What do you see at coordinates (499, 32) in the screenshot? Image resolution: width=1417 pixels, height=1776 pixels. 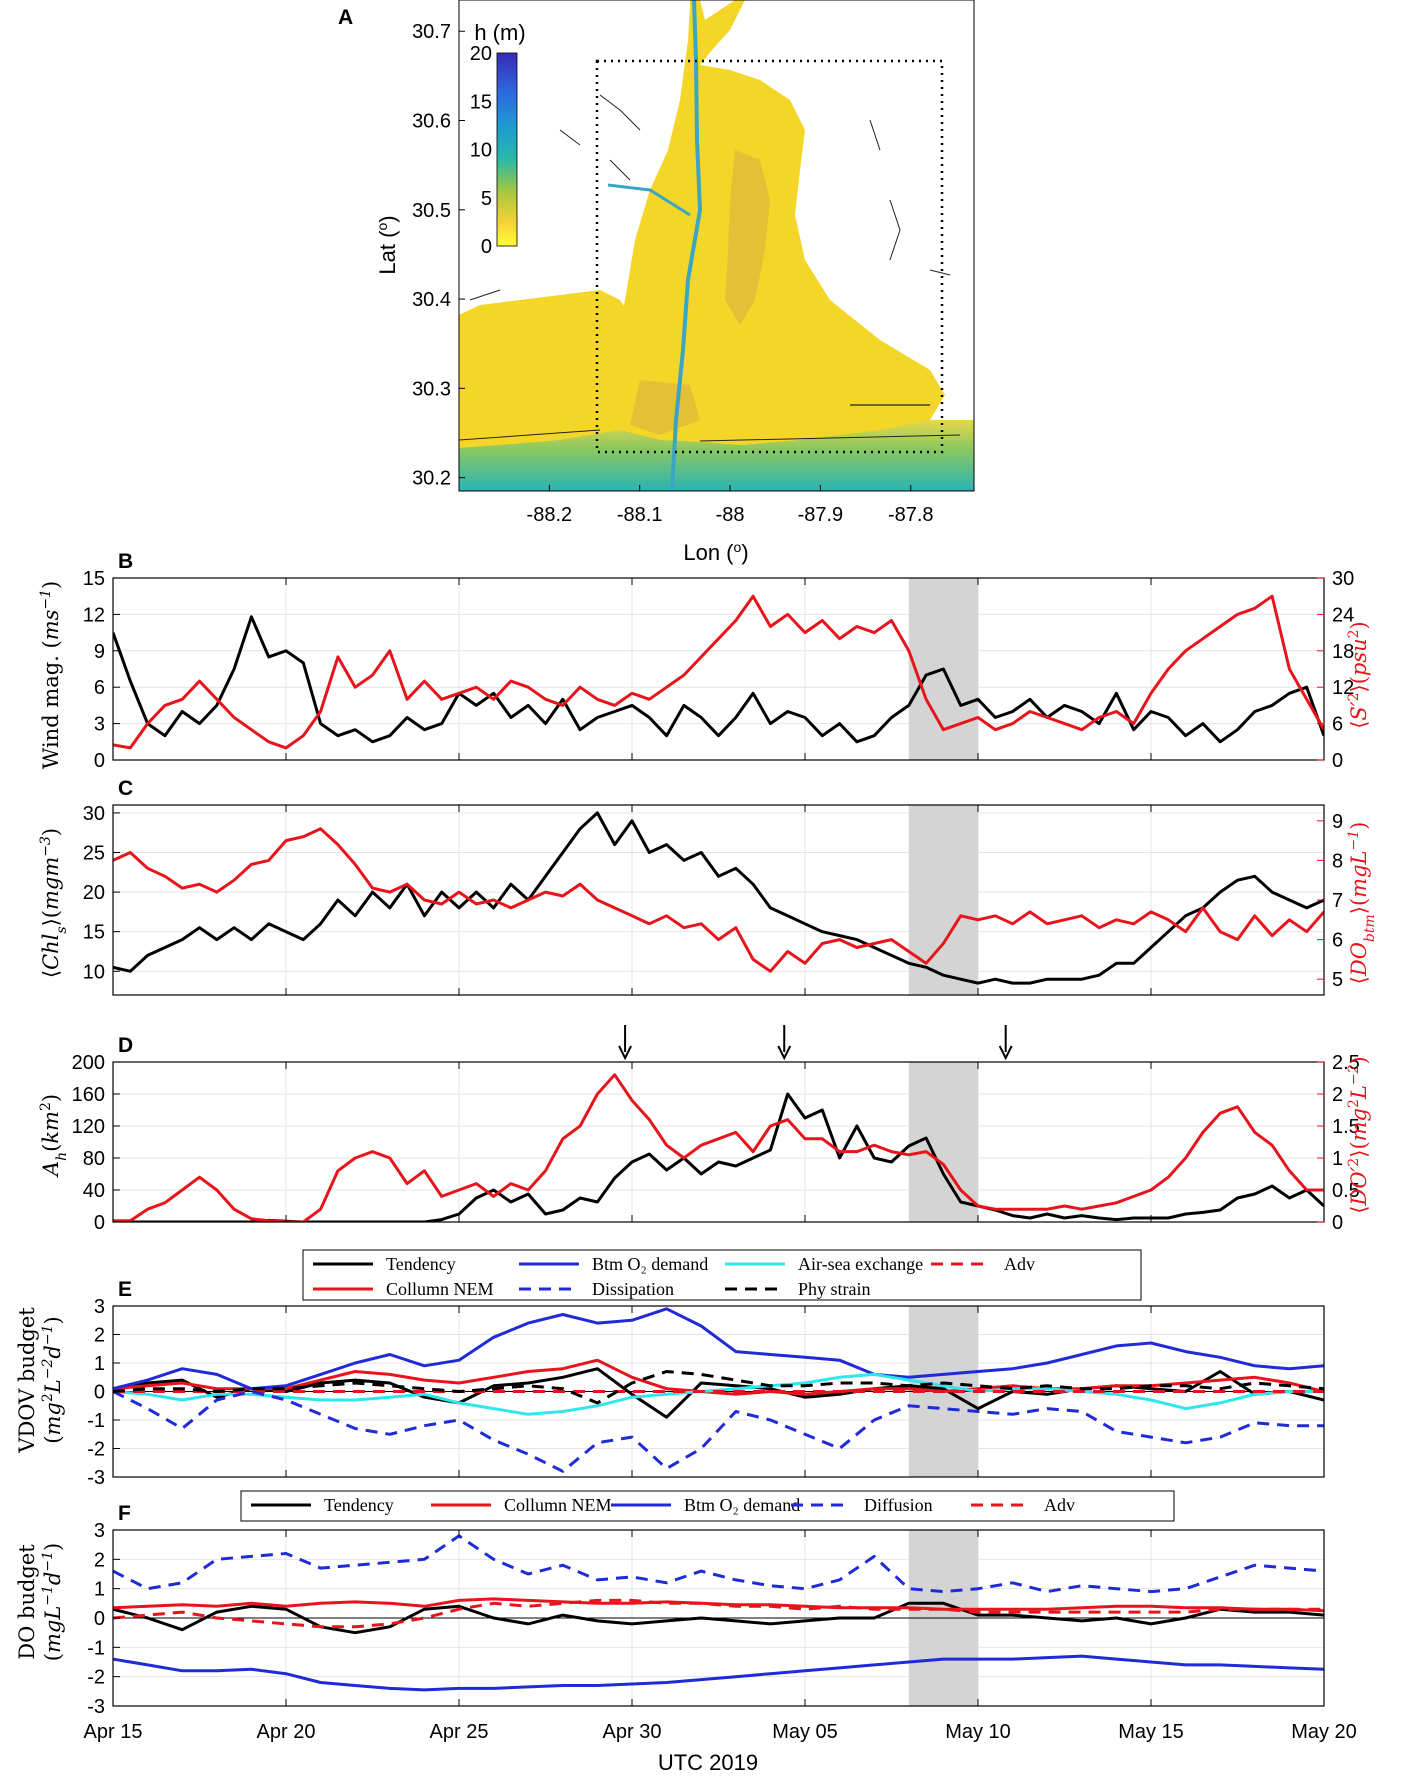 I see `colorbar-title: h (m)` at bounding box center [499, 32].